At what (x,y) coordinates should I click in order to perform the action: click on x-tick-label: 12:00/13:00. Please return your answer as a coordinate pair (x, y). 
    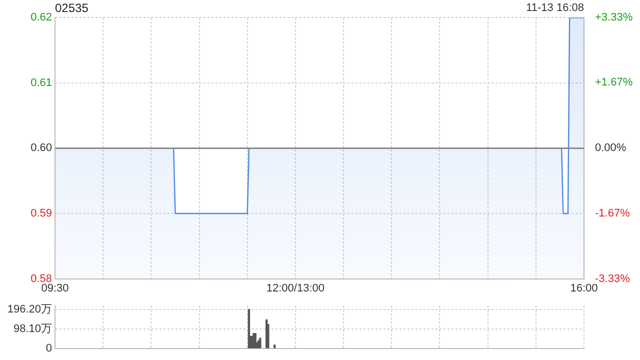
    Looking at the image, I should click on (295, 288).